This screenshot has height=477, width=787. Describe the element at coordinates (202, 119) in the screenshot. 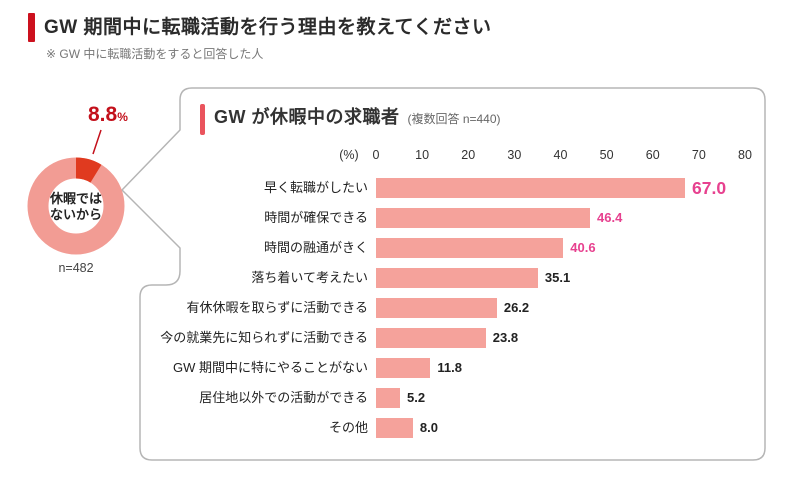

I see `panel-accent-bar` at that location.